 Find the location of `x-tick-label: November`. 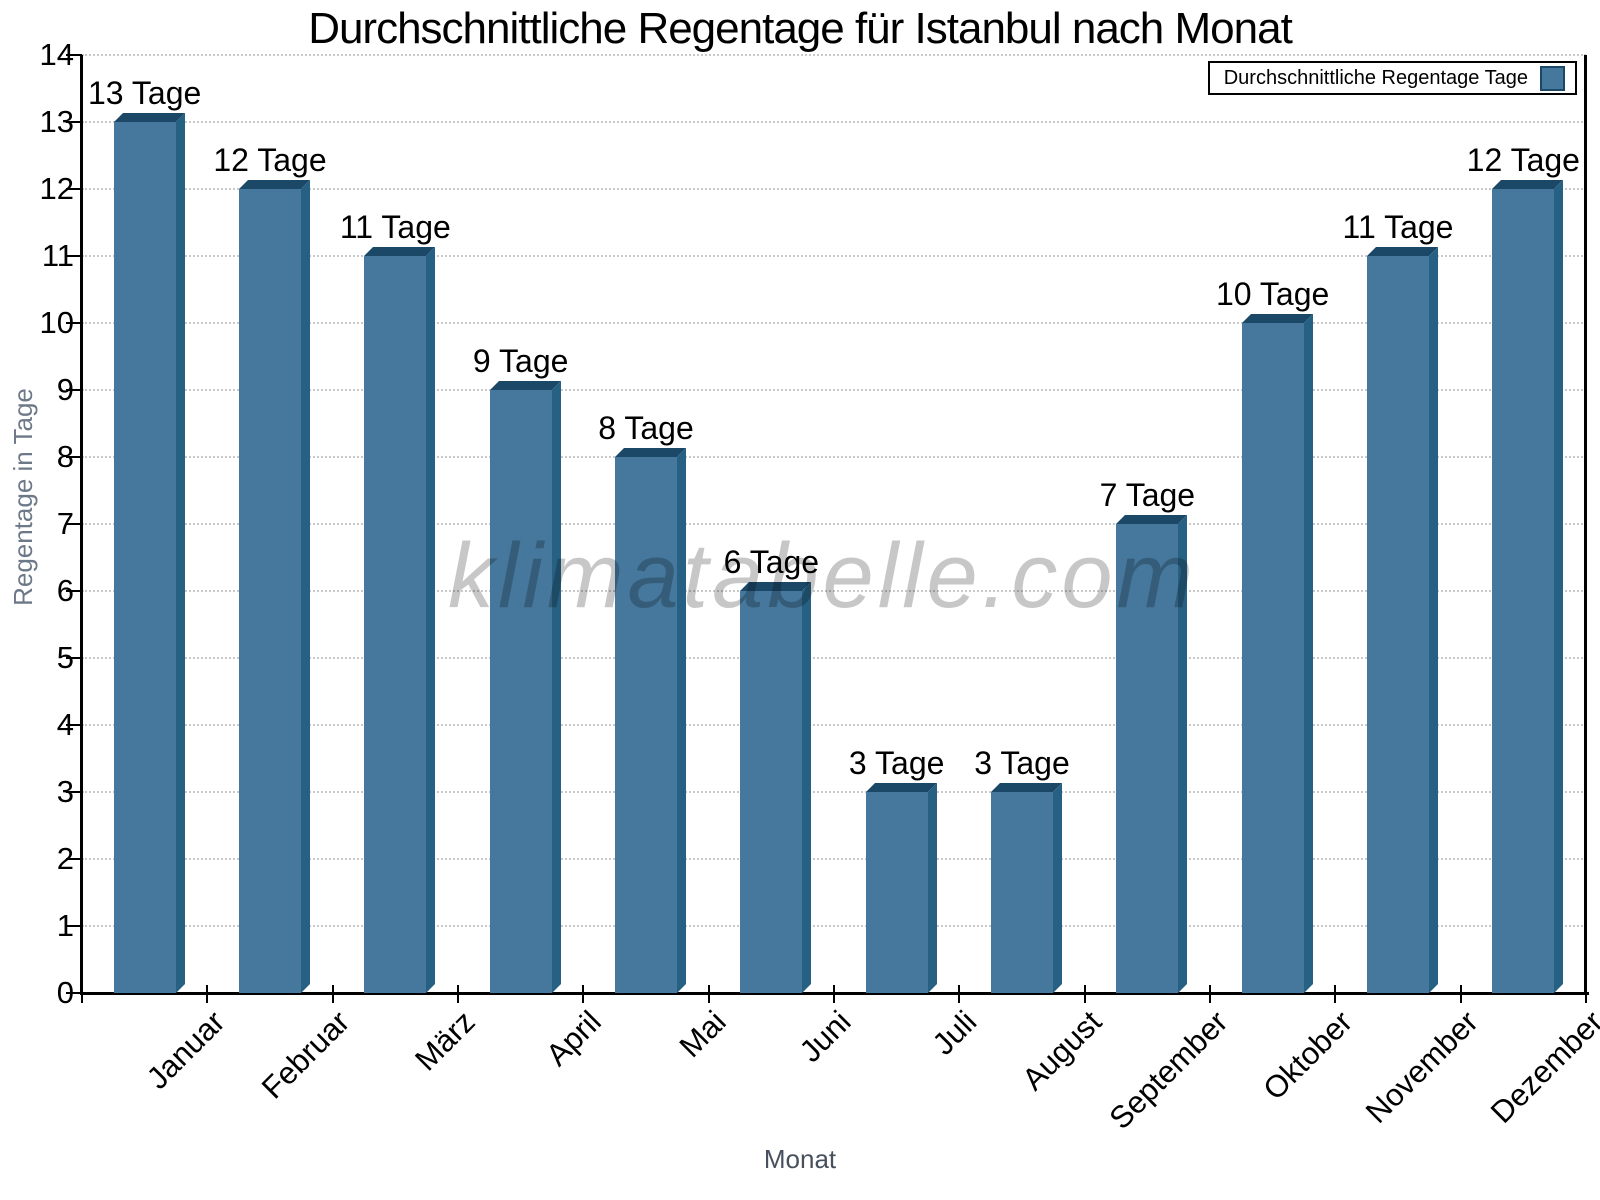

x-tick-label: November is located at coordinates (1421, 1067).